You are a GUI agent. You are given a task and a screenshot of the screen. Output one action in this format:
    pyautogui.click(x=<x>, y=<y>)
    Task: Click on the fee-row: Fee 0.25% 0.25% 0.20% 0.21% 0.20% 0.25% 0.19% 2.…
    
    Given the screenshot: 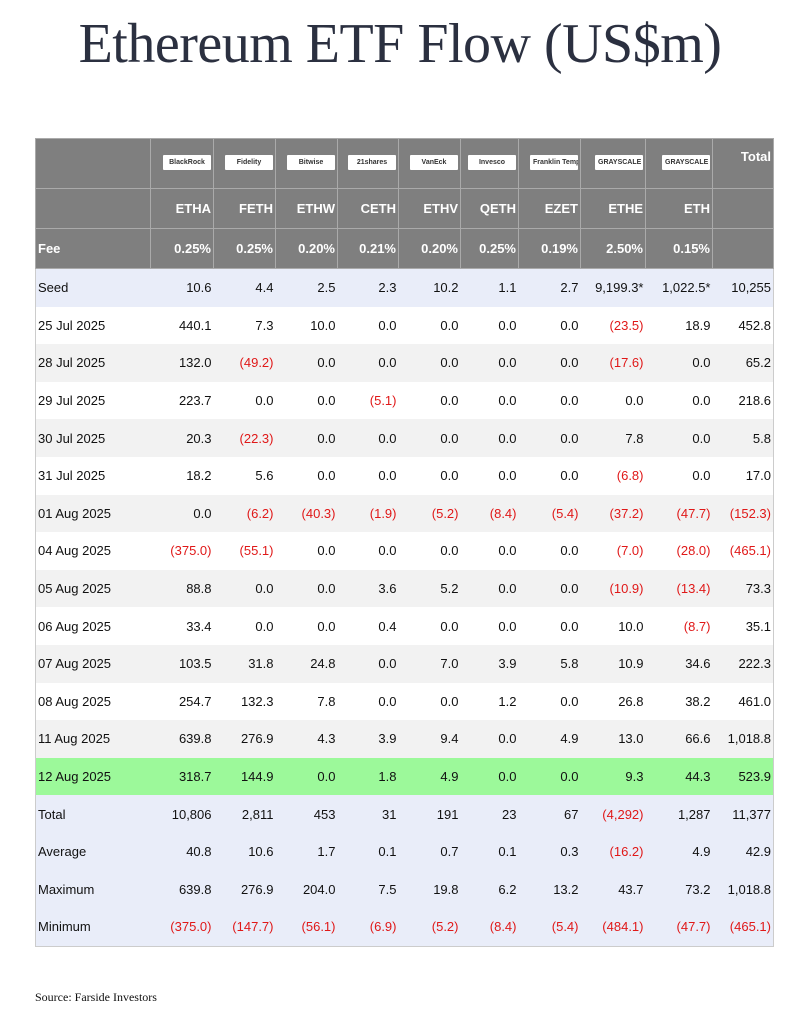 What is the action you would take?
    pyautogui.click(x=404, y=248)
    